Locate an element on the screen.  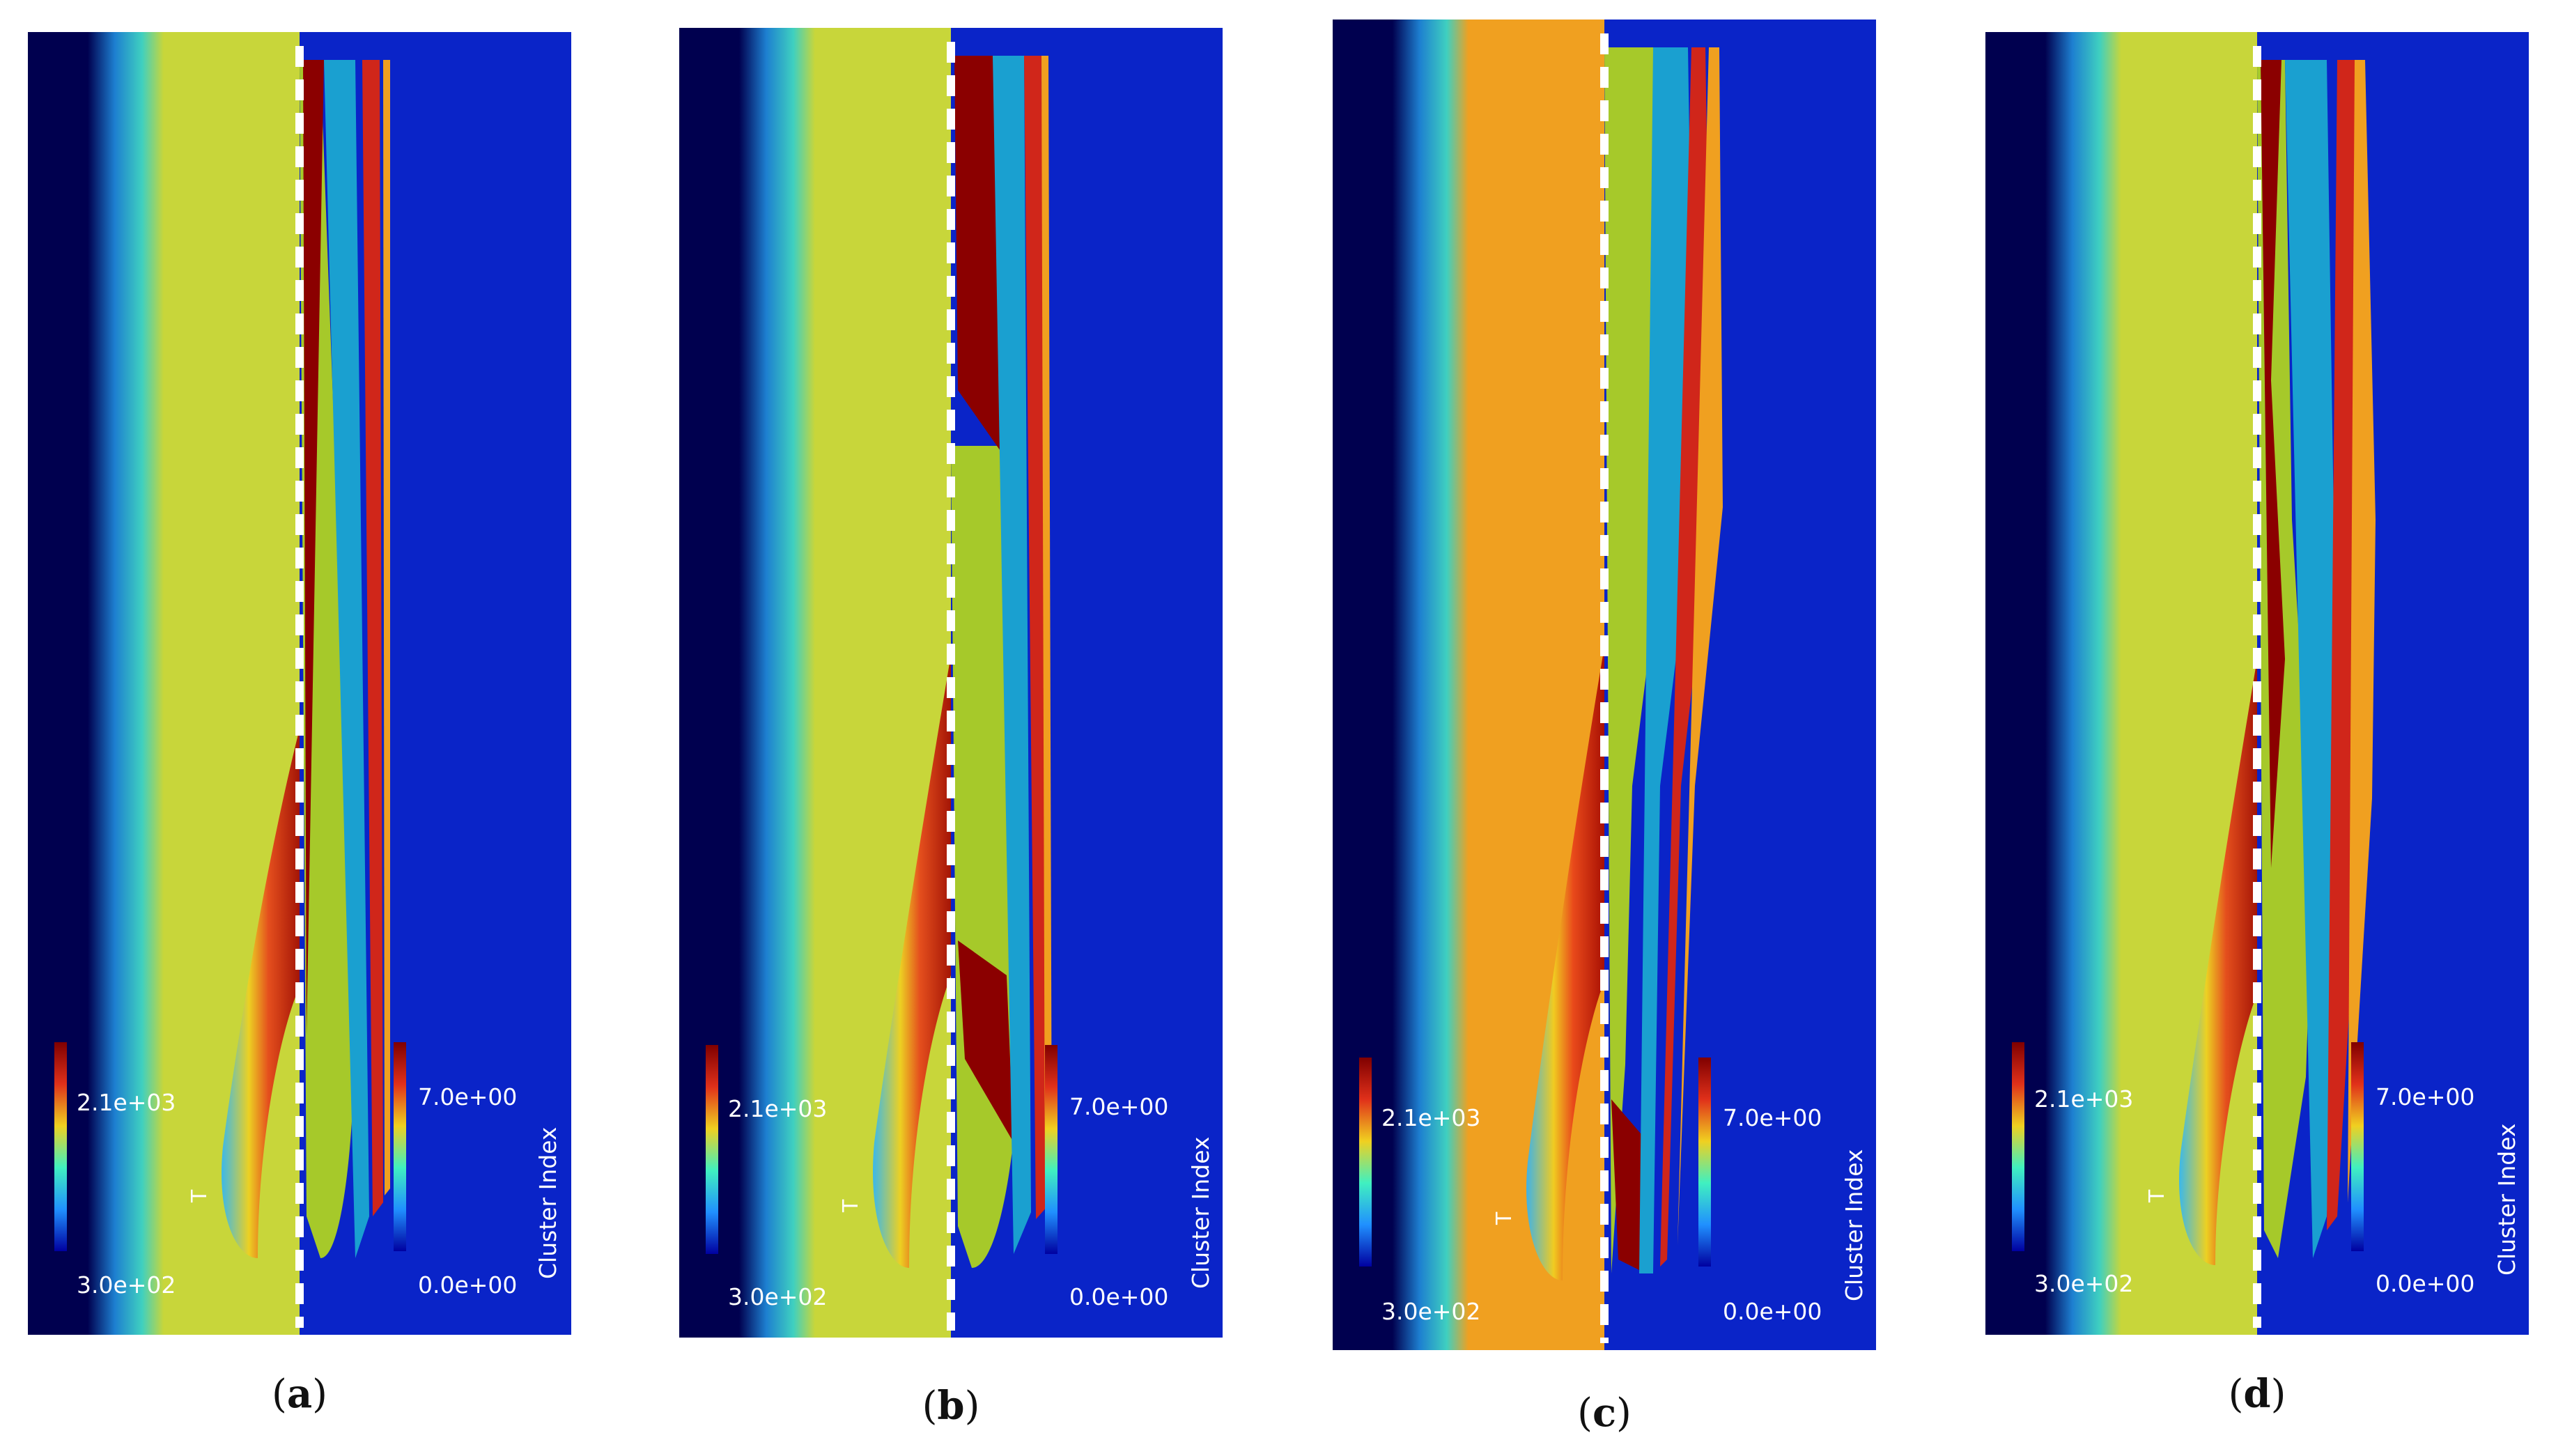
caption-letter: c is located at coordinates (1604, 1413).